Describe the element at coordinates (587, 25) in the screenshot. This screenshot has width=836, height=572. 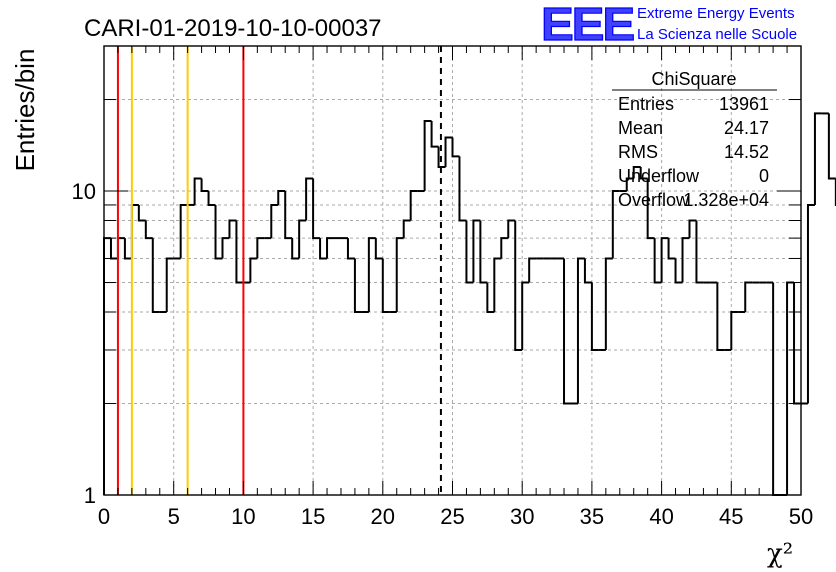
I see `eee-logo-mark: EEE` at that location.